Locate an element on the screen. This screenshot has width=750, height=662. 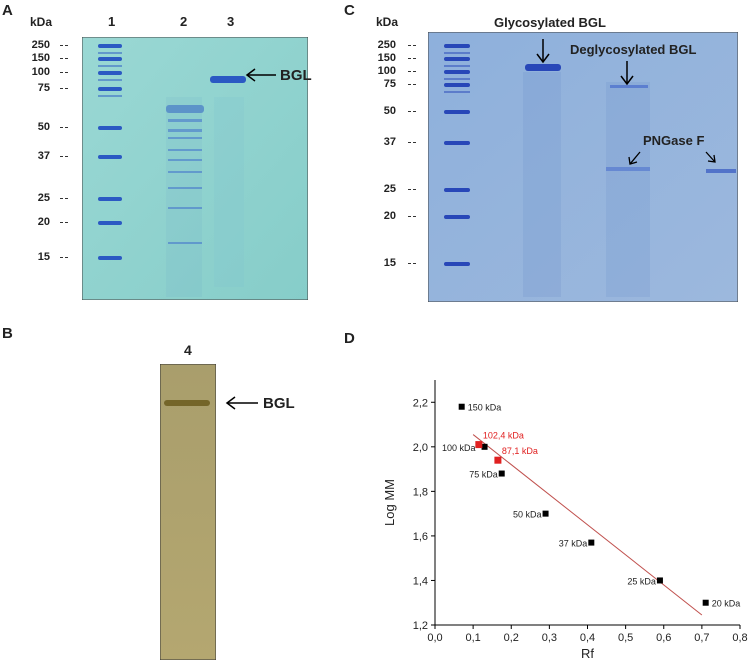
data-label: 87,1 kDa is located at coordinates (520, 451).